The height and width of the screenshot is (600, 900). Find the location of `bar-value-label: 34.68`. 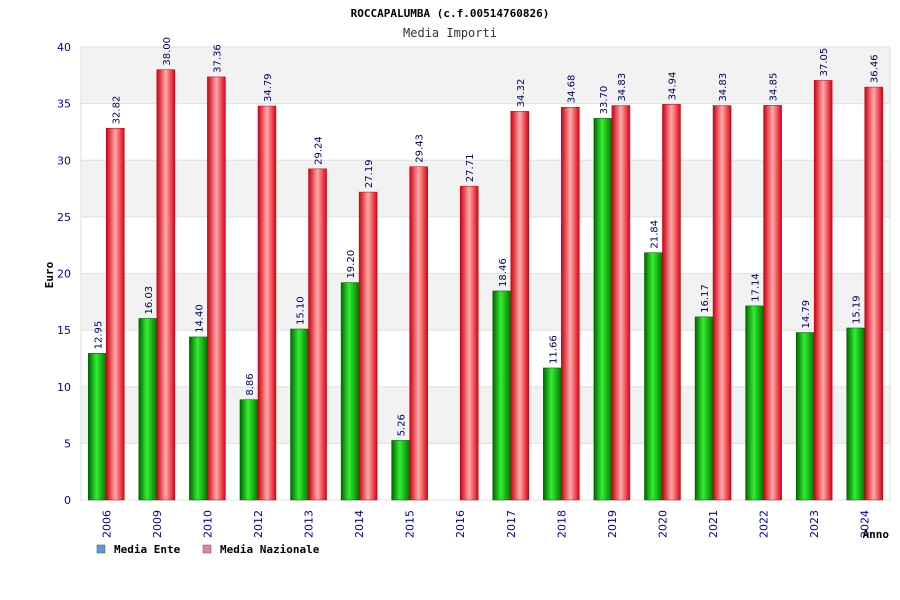

bar-value-label: 34.68 is located at coordinates (571, 89).